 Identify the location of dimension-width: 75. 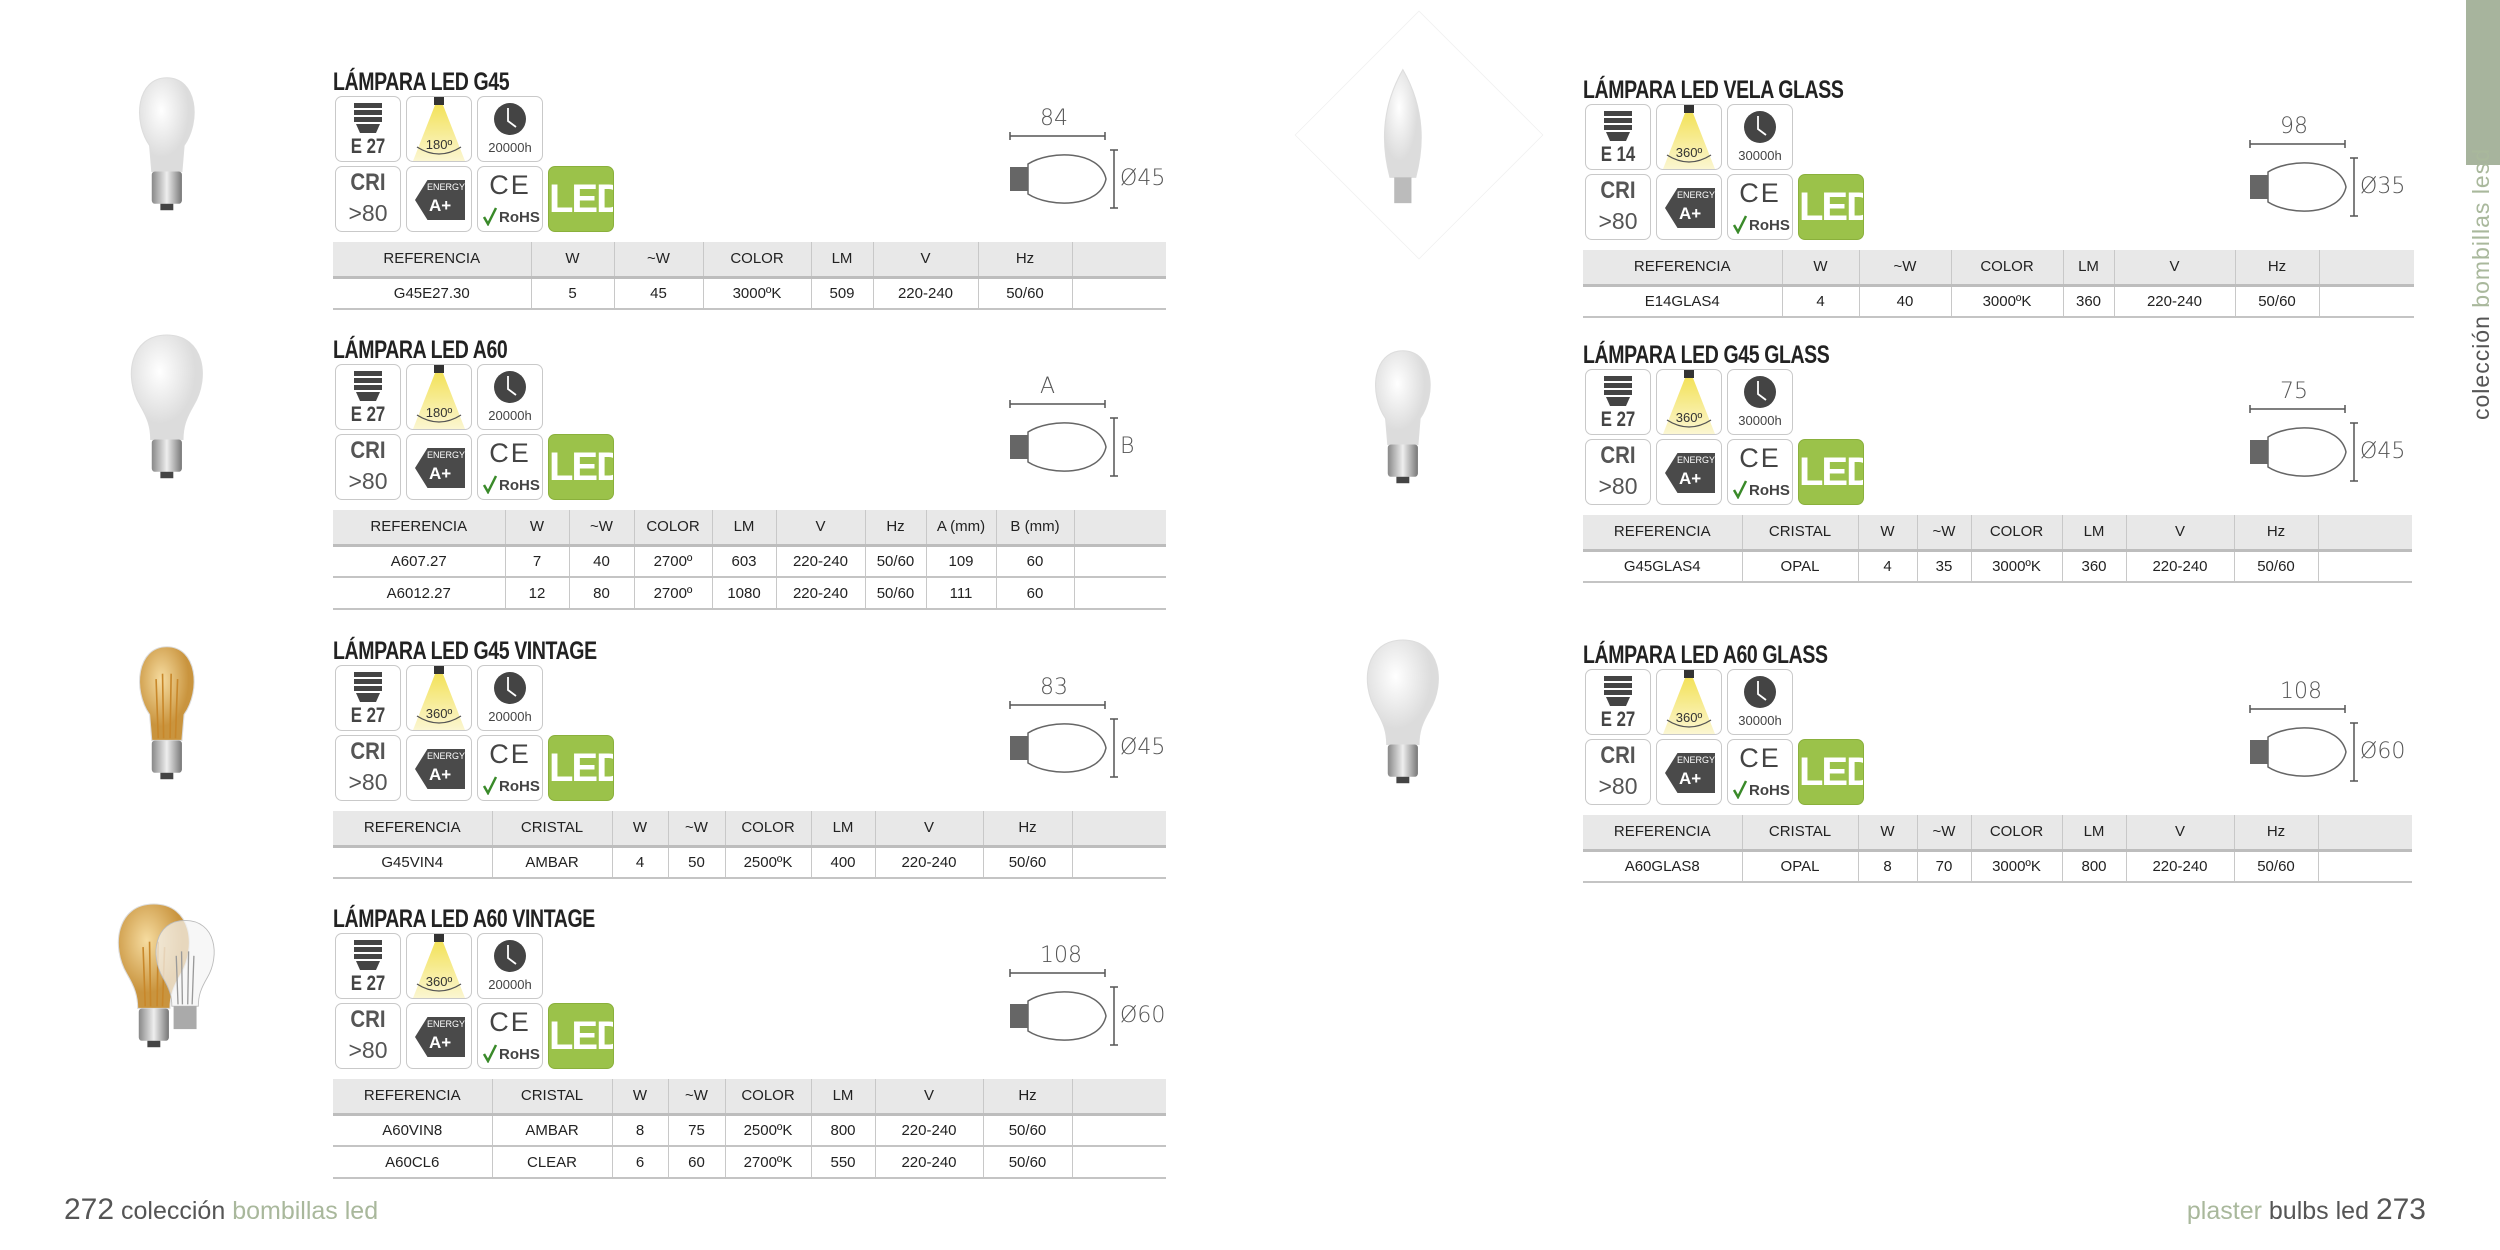
(2294, 391).